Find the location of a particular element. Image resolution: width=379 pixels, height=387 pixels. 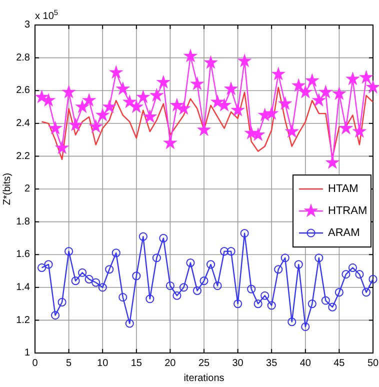

y-tick-label: 1 is located at coordinates (27, 353).